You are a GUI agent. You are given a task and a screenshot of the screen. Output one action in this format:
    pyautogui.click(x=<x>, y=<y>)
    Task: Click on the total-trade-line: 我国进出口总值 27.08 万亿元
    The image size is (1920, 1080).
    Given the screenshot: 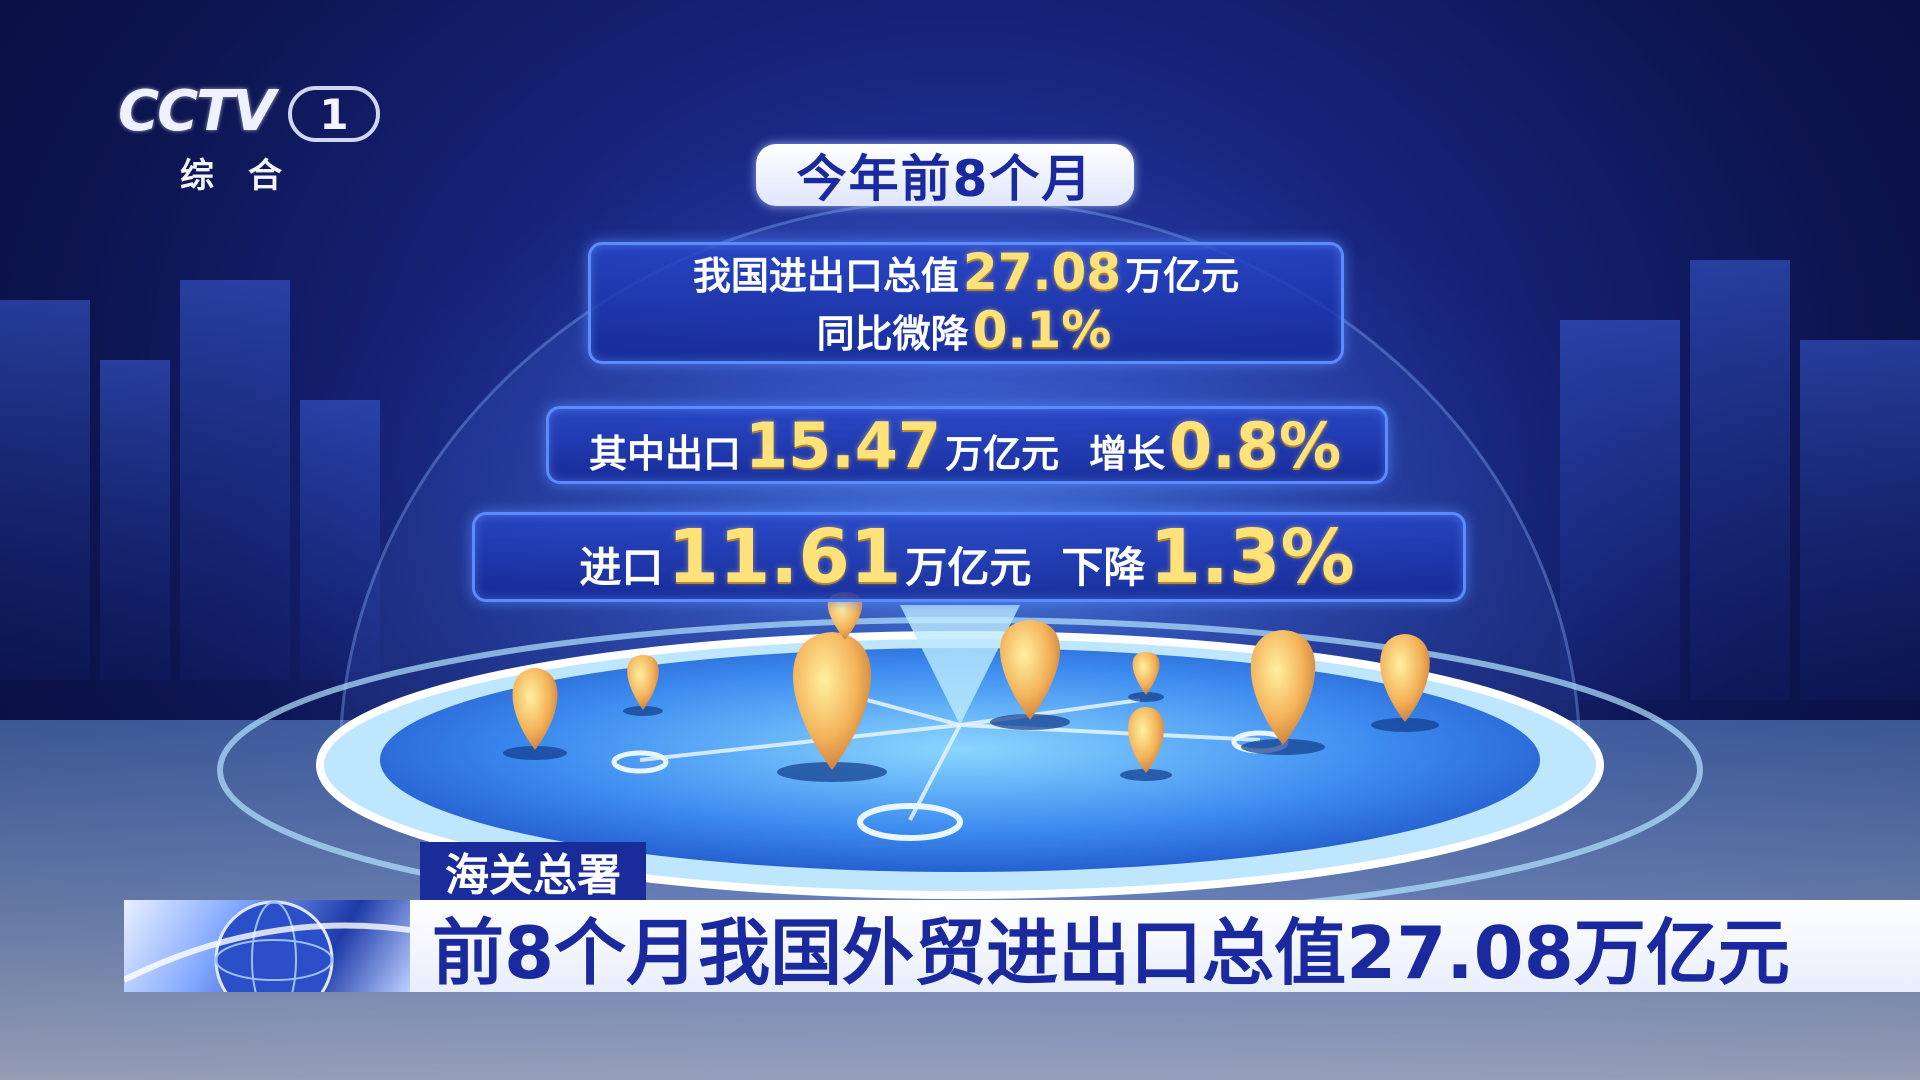 What is the action you would take?
    pyautogui.click(x=966, y=274)
    